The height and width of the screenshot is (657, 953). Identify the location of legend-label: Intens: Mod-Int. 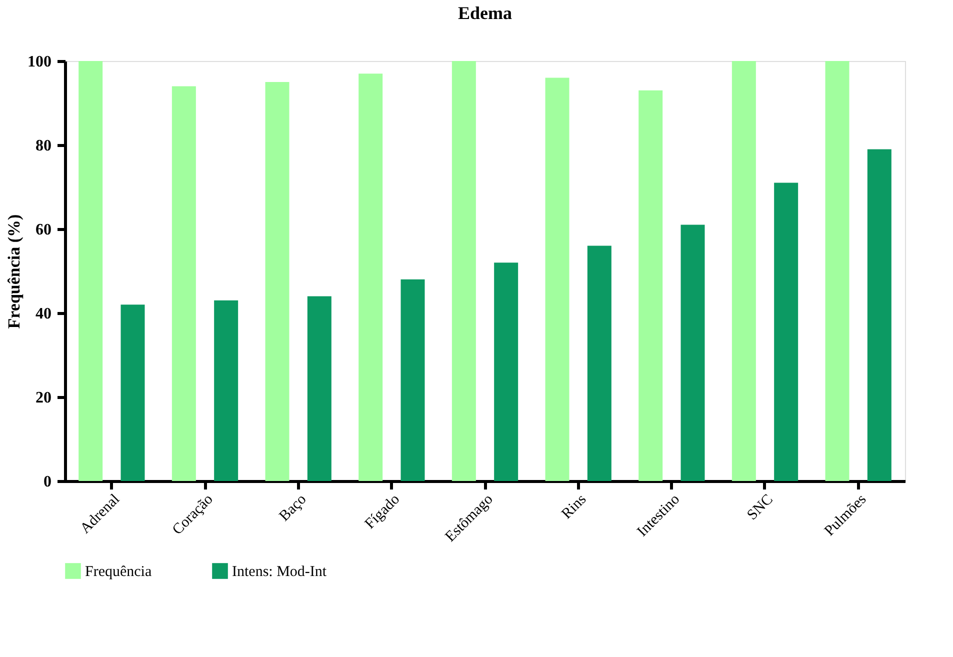
(280, 572).